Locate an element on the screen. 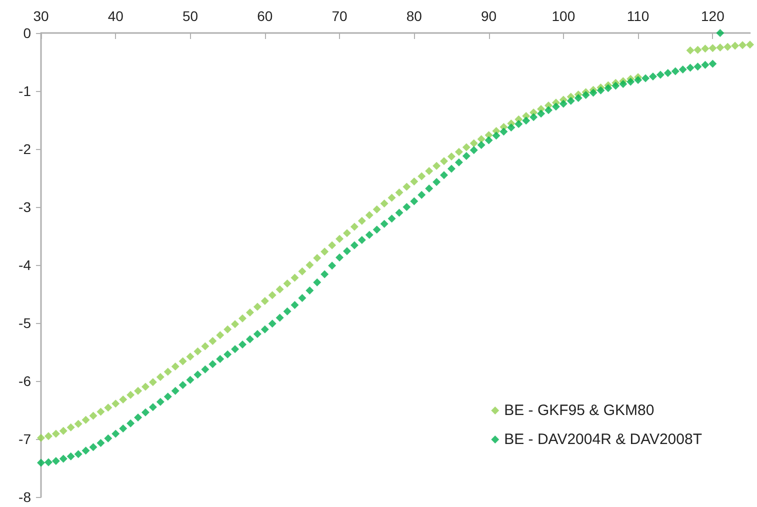  legend-label: BE - DAV2004R & DAV2008T is located at coordinates (603, 439).